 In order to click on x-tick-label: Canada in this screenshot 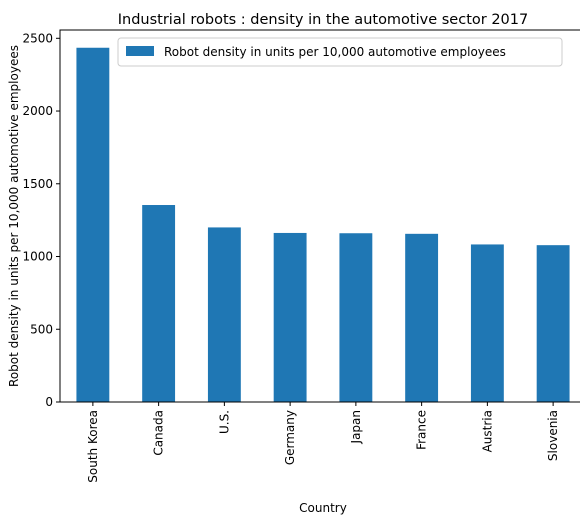, I will do `click(159, 433)`.